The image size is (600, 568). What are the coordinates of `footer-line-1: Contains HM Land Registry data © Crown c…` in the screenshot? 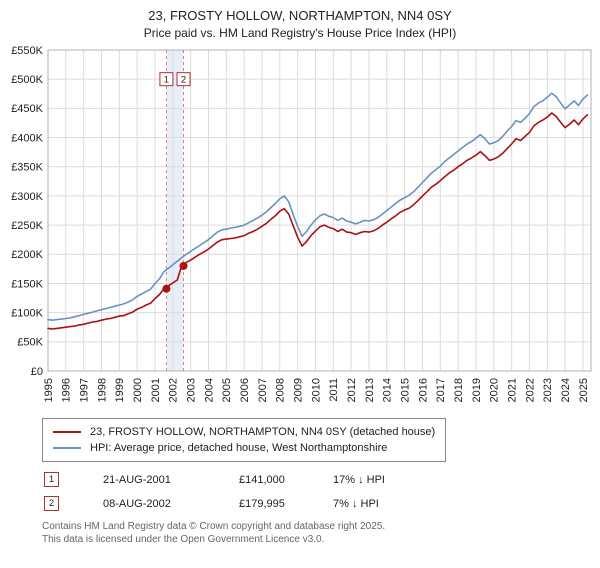 It's located at (214, 526).